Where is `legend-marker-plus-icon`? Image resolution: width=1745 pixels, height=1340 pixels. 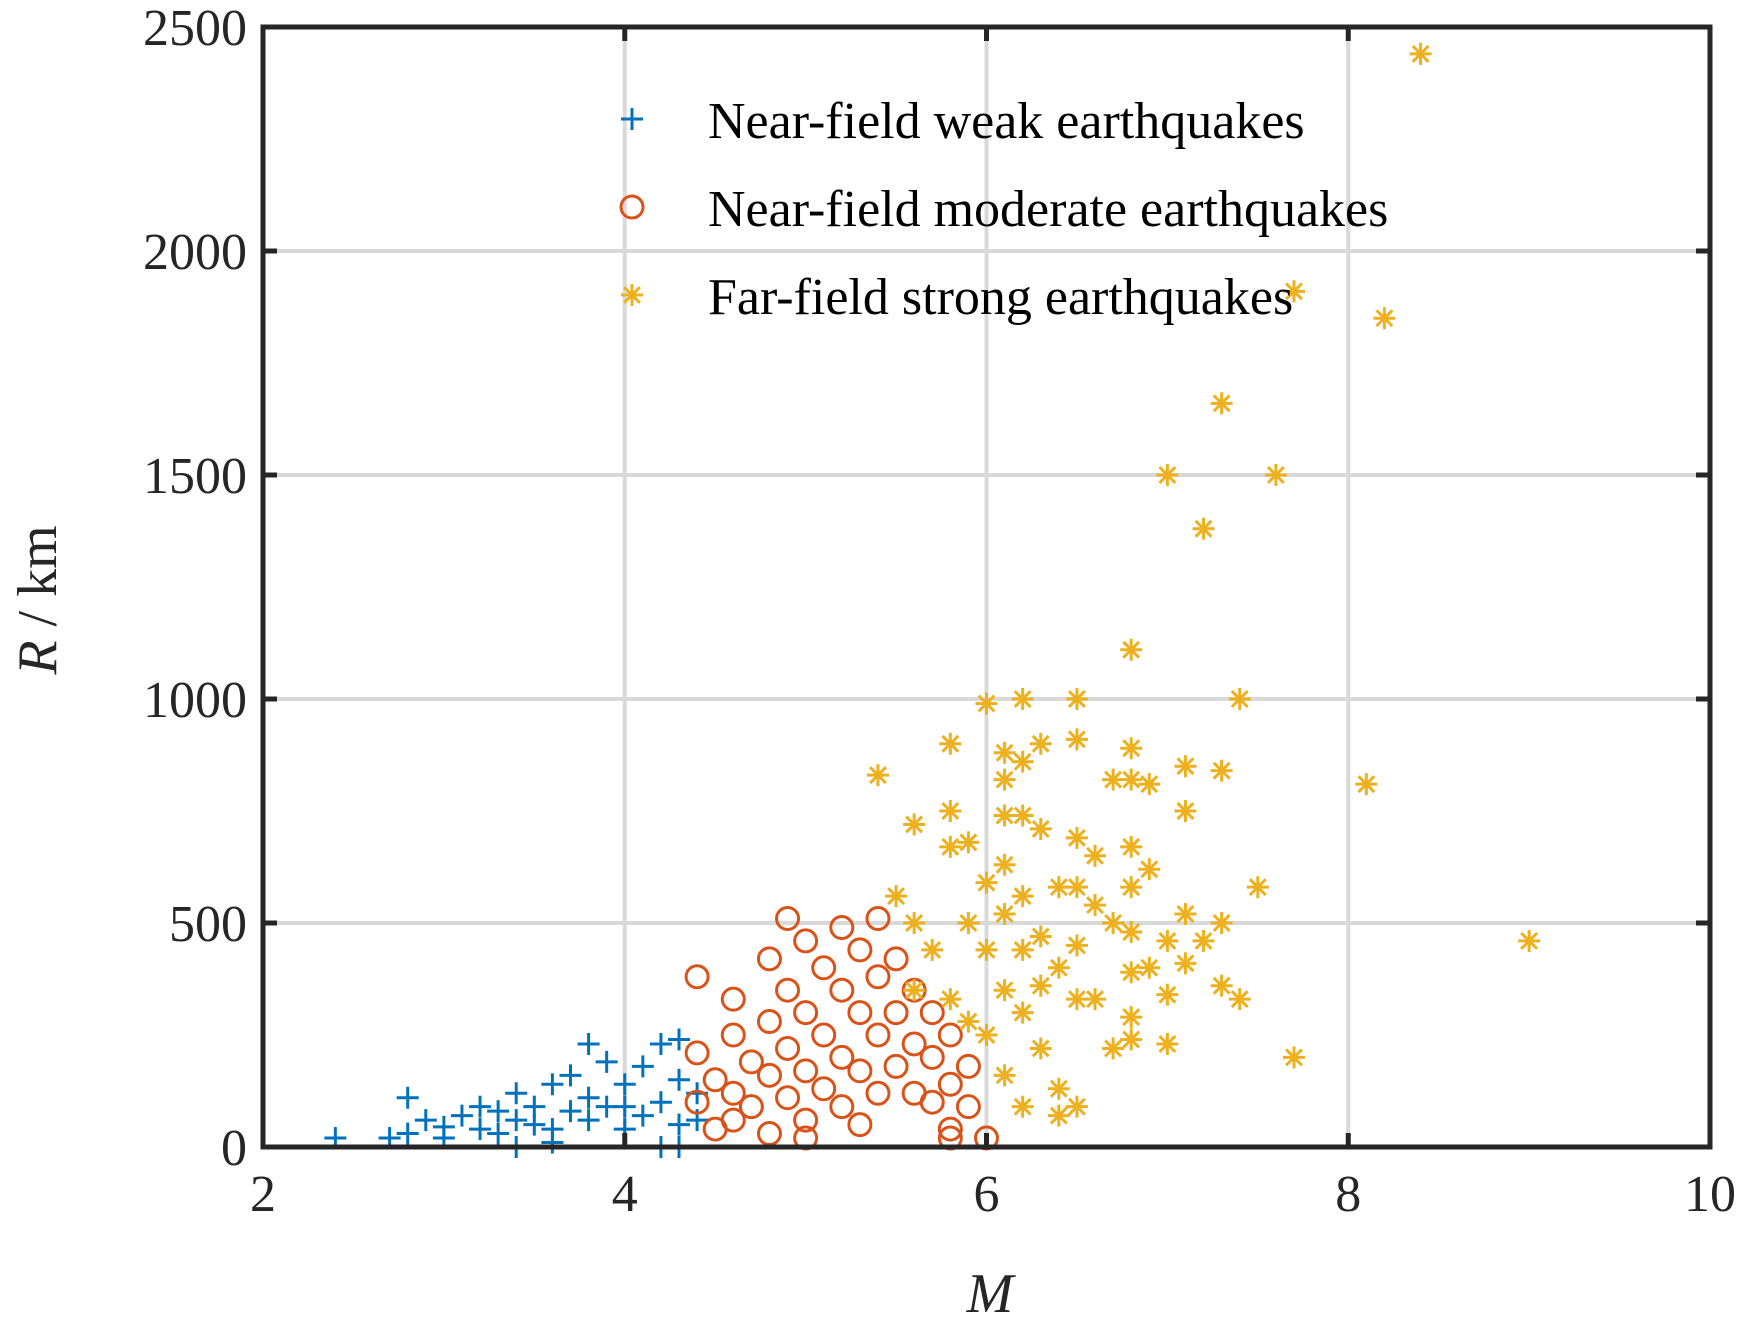
legend-marker-plus-icon is located at coordinates (632, 119).